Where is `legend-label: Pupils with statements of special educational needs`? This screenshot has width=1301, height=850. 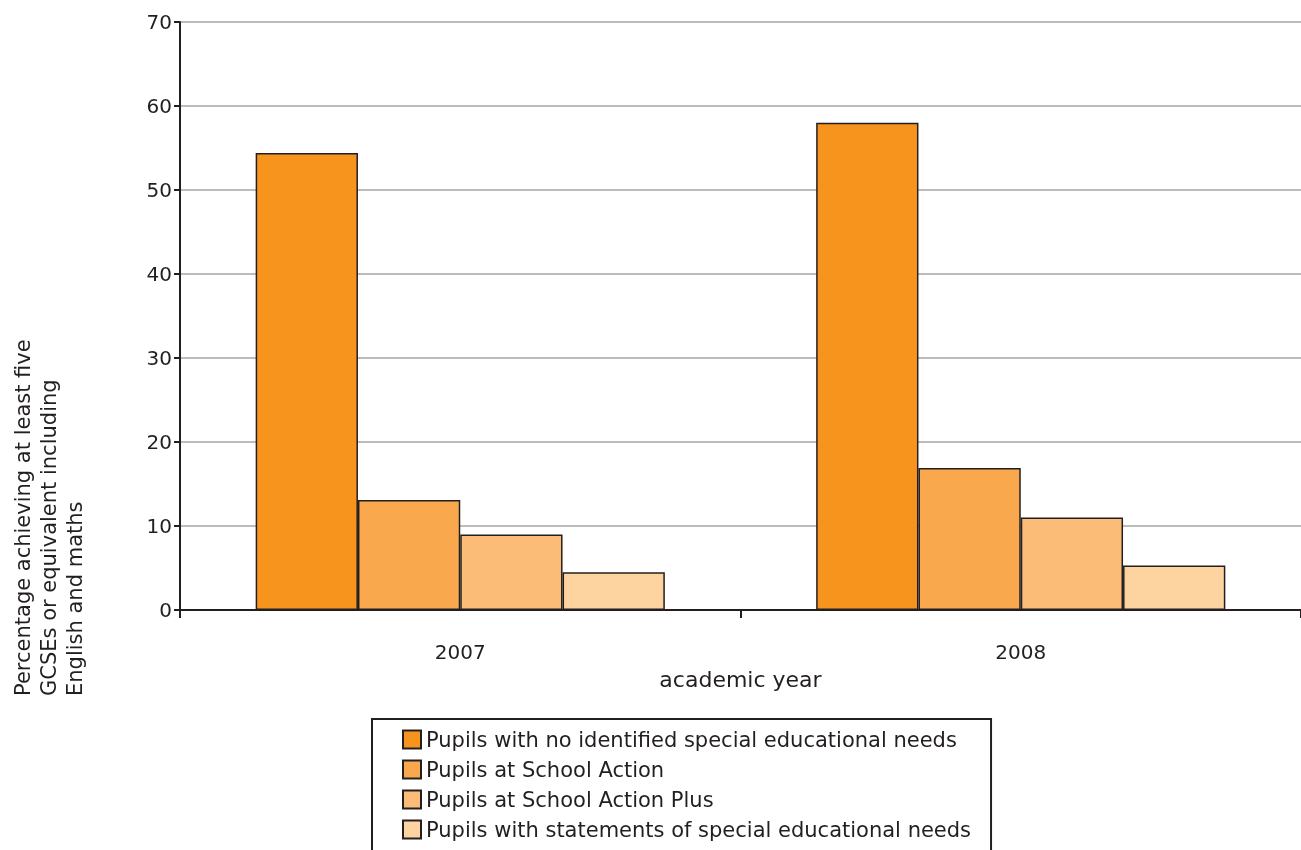 legend-label: Pupils with statements of special educational needs is located at coordinates (699, 829).